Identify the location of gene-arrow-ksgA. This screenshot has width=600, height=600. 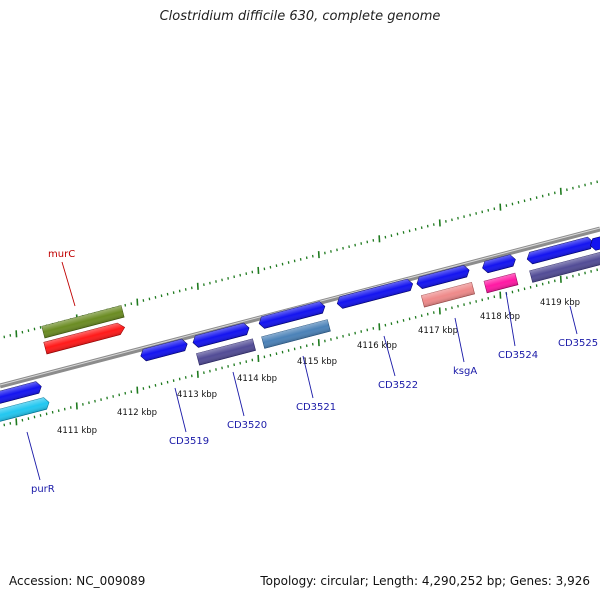
(448, 294).